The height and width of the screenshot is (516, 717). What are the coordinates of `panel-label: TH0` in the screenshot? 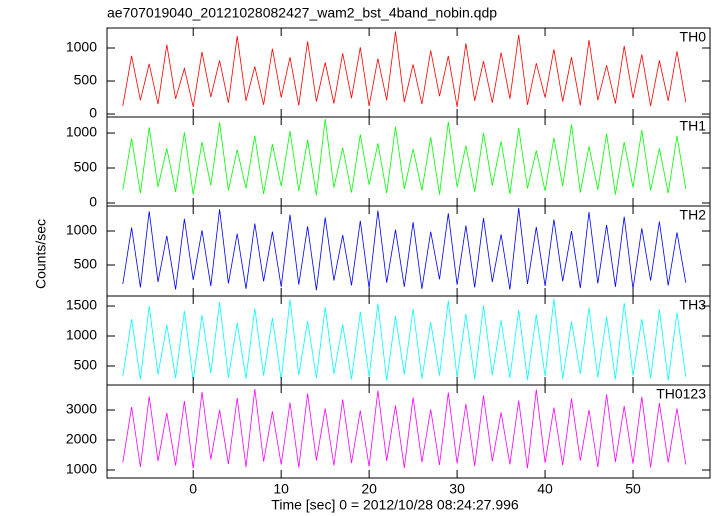 It's located at (693, 37).